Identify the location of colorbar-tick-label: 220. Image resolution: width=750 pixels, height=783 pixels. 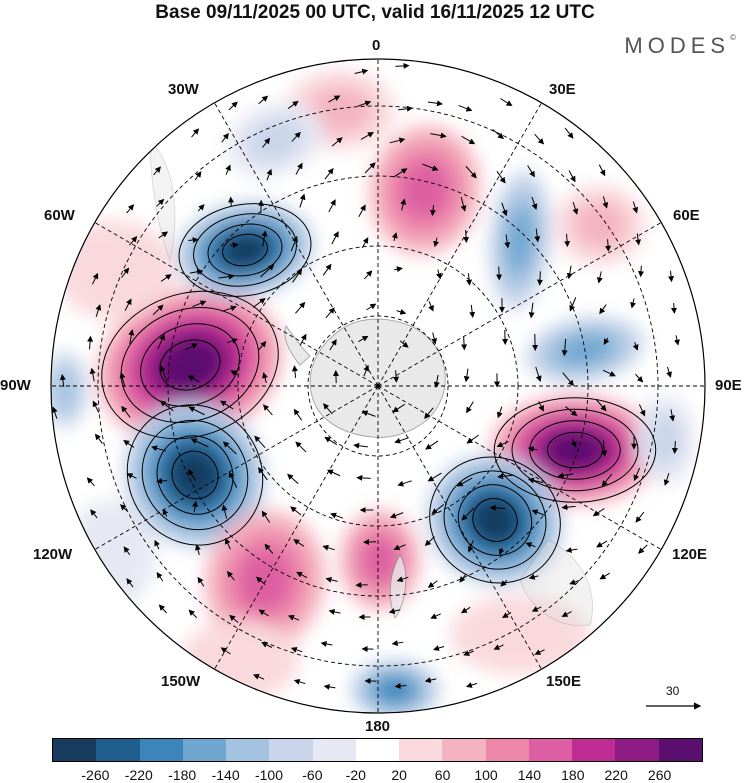
(616, 775).